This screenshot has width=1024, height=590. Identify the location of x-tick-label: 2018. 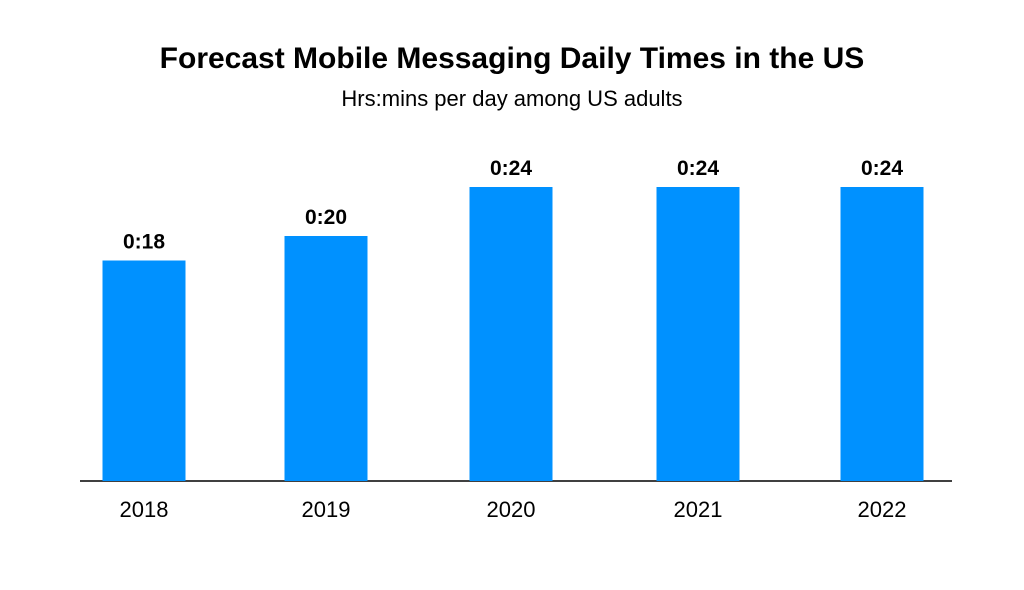
(144, 509).